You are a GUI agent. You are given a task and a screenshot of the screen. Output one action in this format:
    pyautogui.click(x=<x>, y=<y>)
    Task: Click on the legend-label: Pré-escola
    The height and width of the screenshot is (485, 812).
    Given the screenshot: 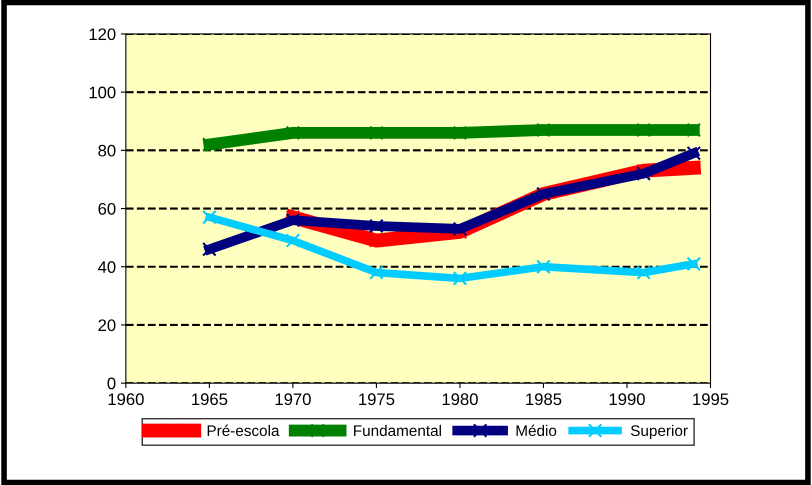 What is the action you would take?
    pyautogui.click(x=244, y=430)
    